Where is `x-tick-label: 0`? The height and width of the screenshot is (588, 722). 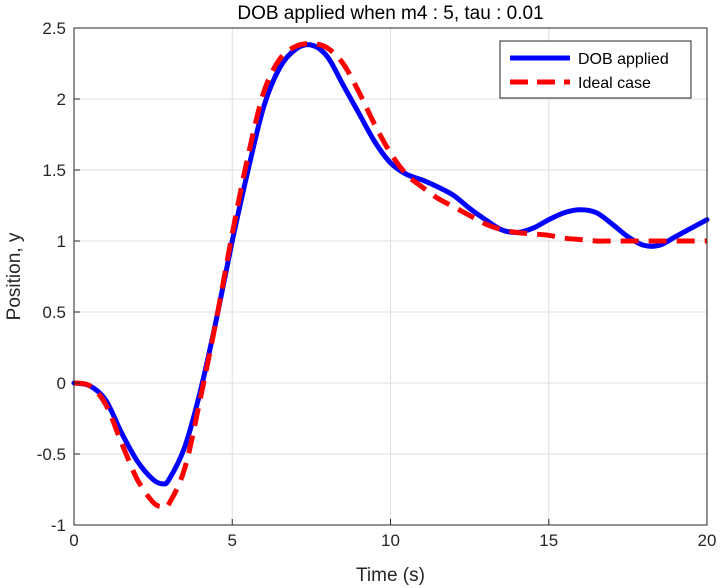
x-tick-label: 0 is located at coordinates (73, 540).